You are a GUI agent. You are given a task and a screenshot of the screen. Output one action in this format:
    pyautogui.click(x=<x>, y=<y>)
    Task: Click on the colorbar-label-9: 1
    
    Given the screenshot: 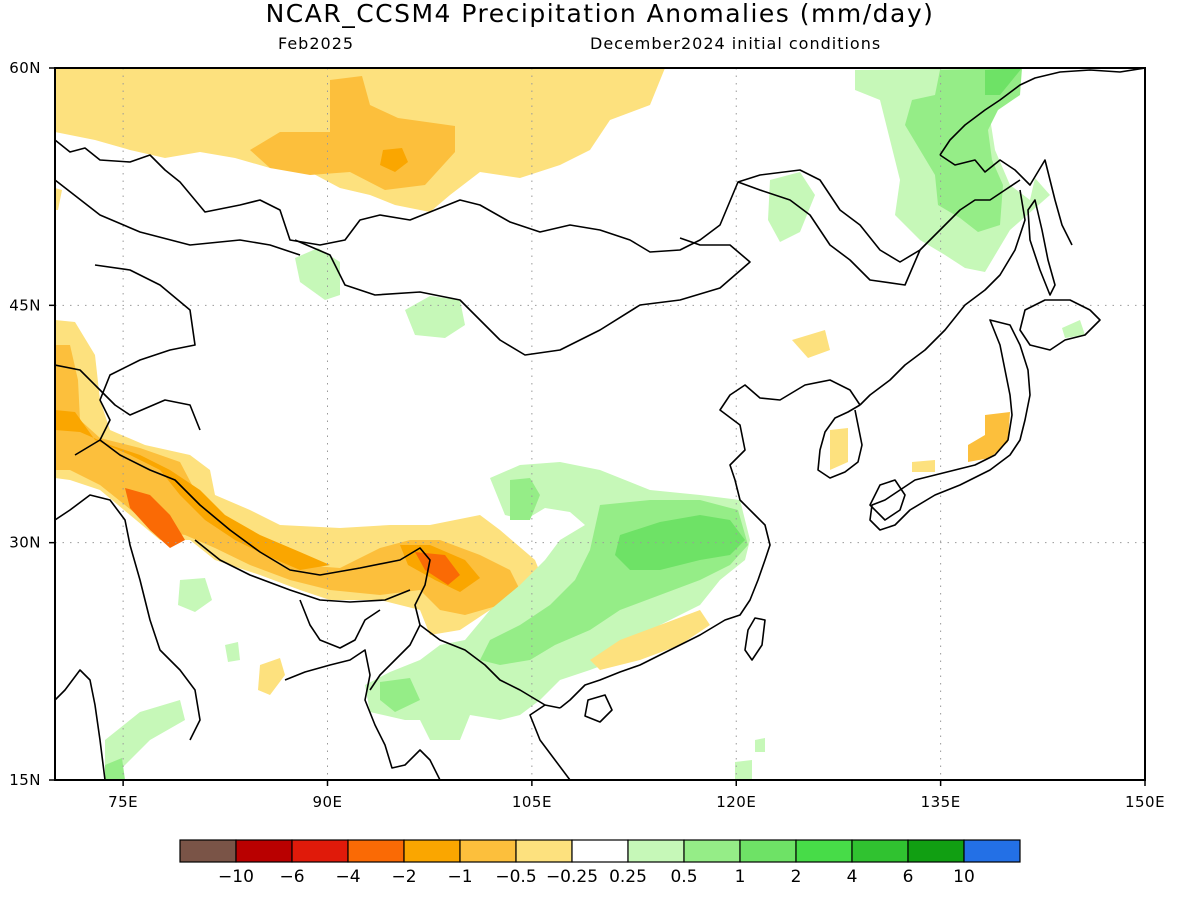 What is the action you would take?
    pyautogui.click(x=740, y=877)
    